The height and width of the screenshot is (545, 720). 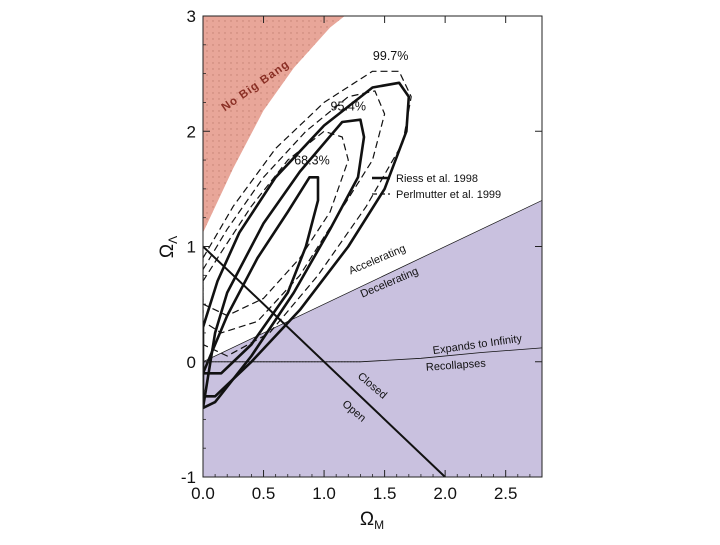 I want to click on x-tick-label: 0.0, so click(x=203, y=493).